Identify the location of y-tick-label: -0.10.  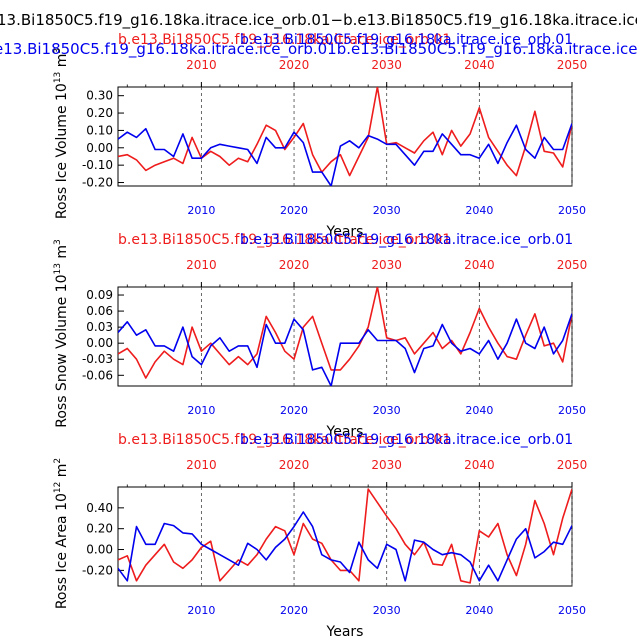
(97, 165).